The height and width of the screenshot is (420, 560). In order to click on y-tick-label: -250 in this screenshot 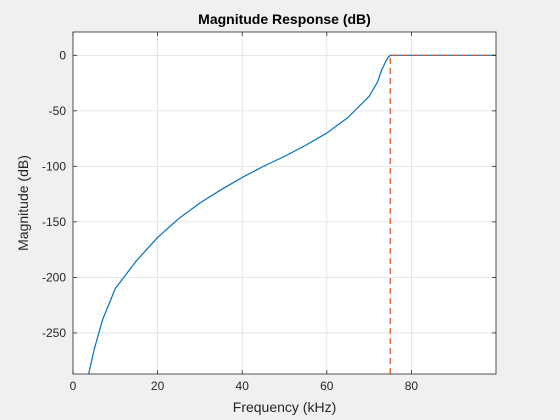, I will do `click(54, 333)`.